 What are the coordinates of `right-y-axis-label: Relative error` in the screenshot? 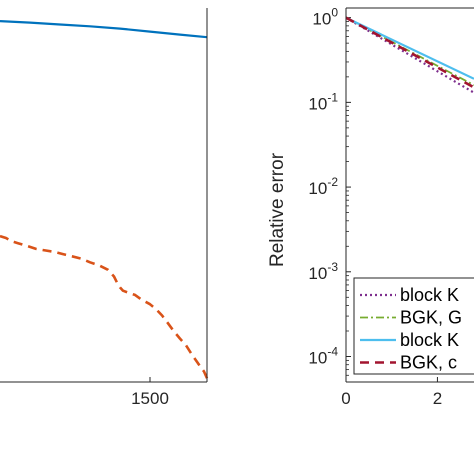 It's located at (277, 209).